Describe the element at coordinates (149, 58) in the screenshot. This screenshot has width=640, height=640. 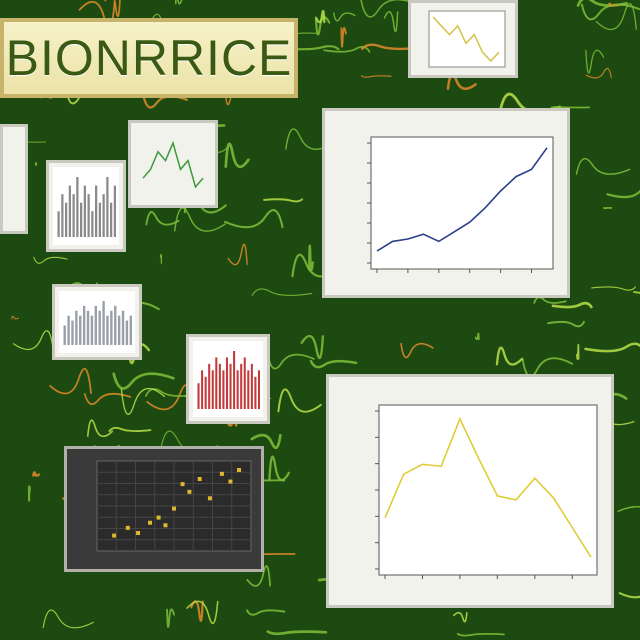
I see `page-title-banner: BIONRRICE` at that location.